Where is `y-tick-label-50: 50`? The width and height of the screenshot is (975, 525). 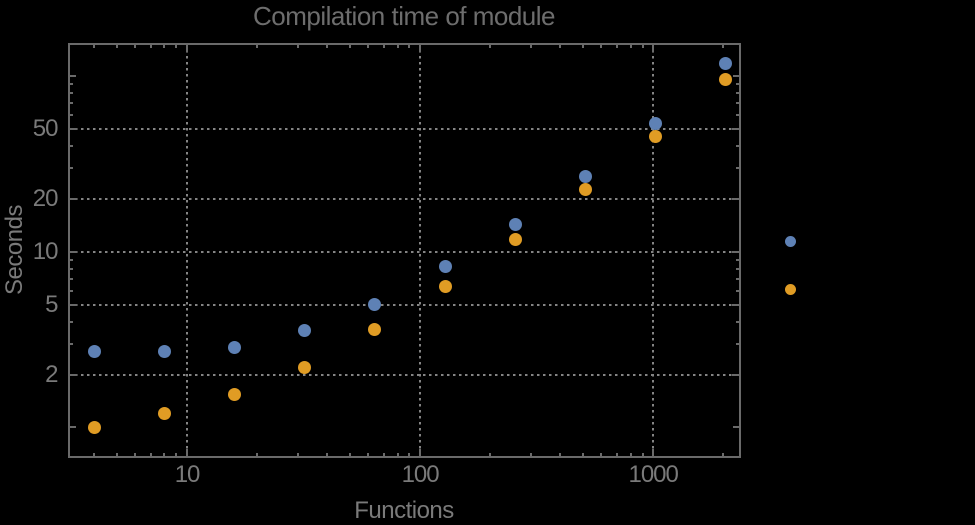
y-tick-label-50: 50 is located at coordinates (45, 128).